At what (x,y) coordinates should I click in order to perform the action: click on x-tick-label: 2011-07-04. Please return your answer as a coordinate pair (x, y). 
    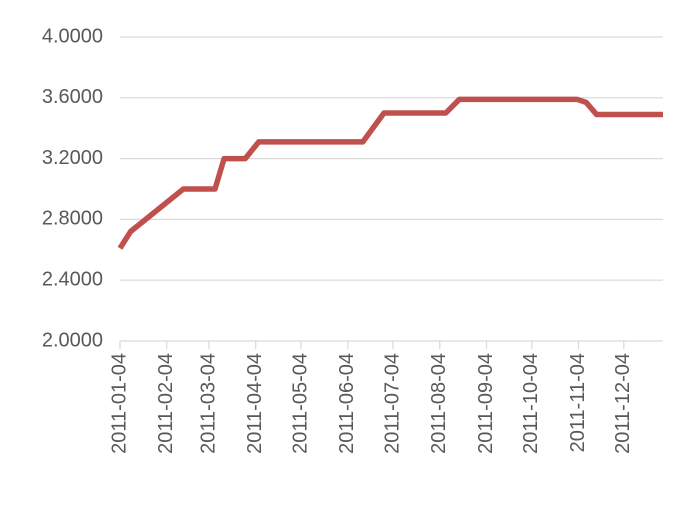
    Looking at the image, I should click on (392, 403).